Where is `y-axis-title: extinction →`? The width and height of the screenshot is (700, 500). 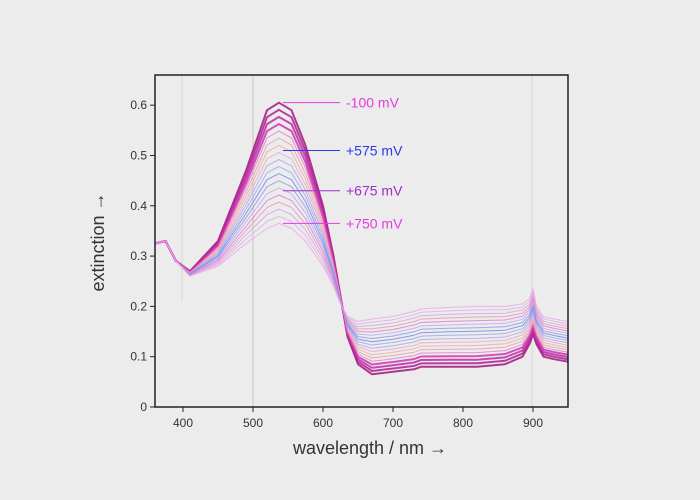
y-axis-title: extinction → is located at coordinates (98, 241).